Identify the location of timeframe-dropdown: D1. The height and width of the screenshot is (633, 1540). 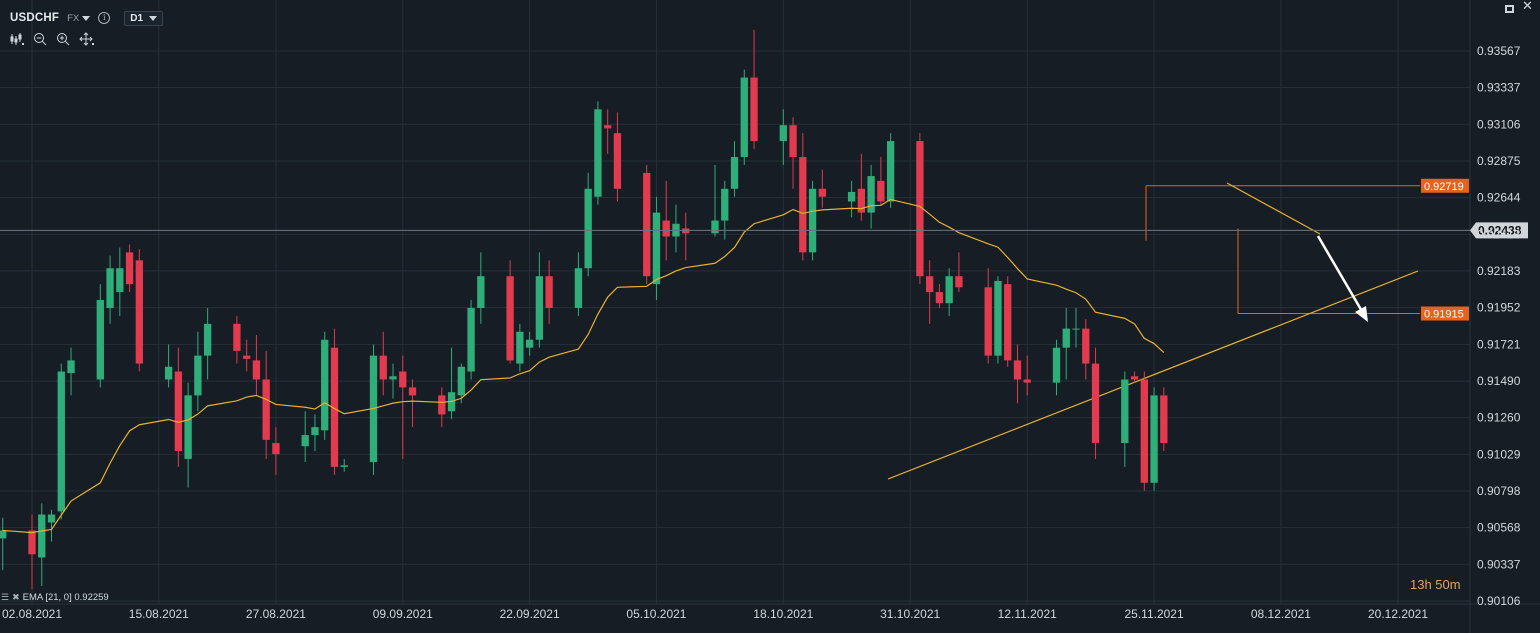
(144, 18).